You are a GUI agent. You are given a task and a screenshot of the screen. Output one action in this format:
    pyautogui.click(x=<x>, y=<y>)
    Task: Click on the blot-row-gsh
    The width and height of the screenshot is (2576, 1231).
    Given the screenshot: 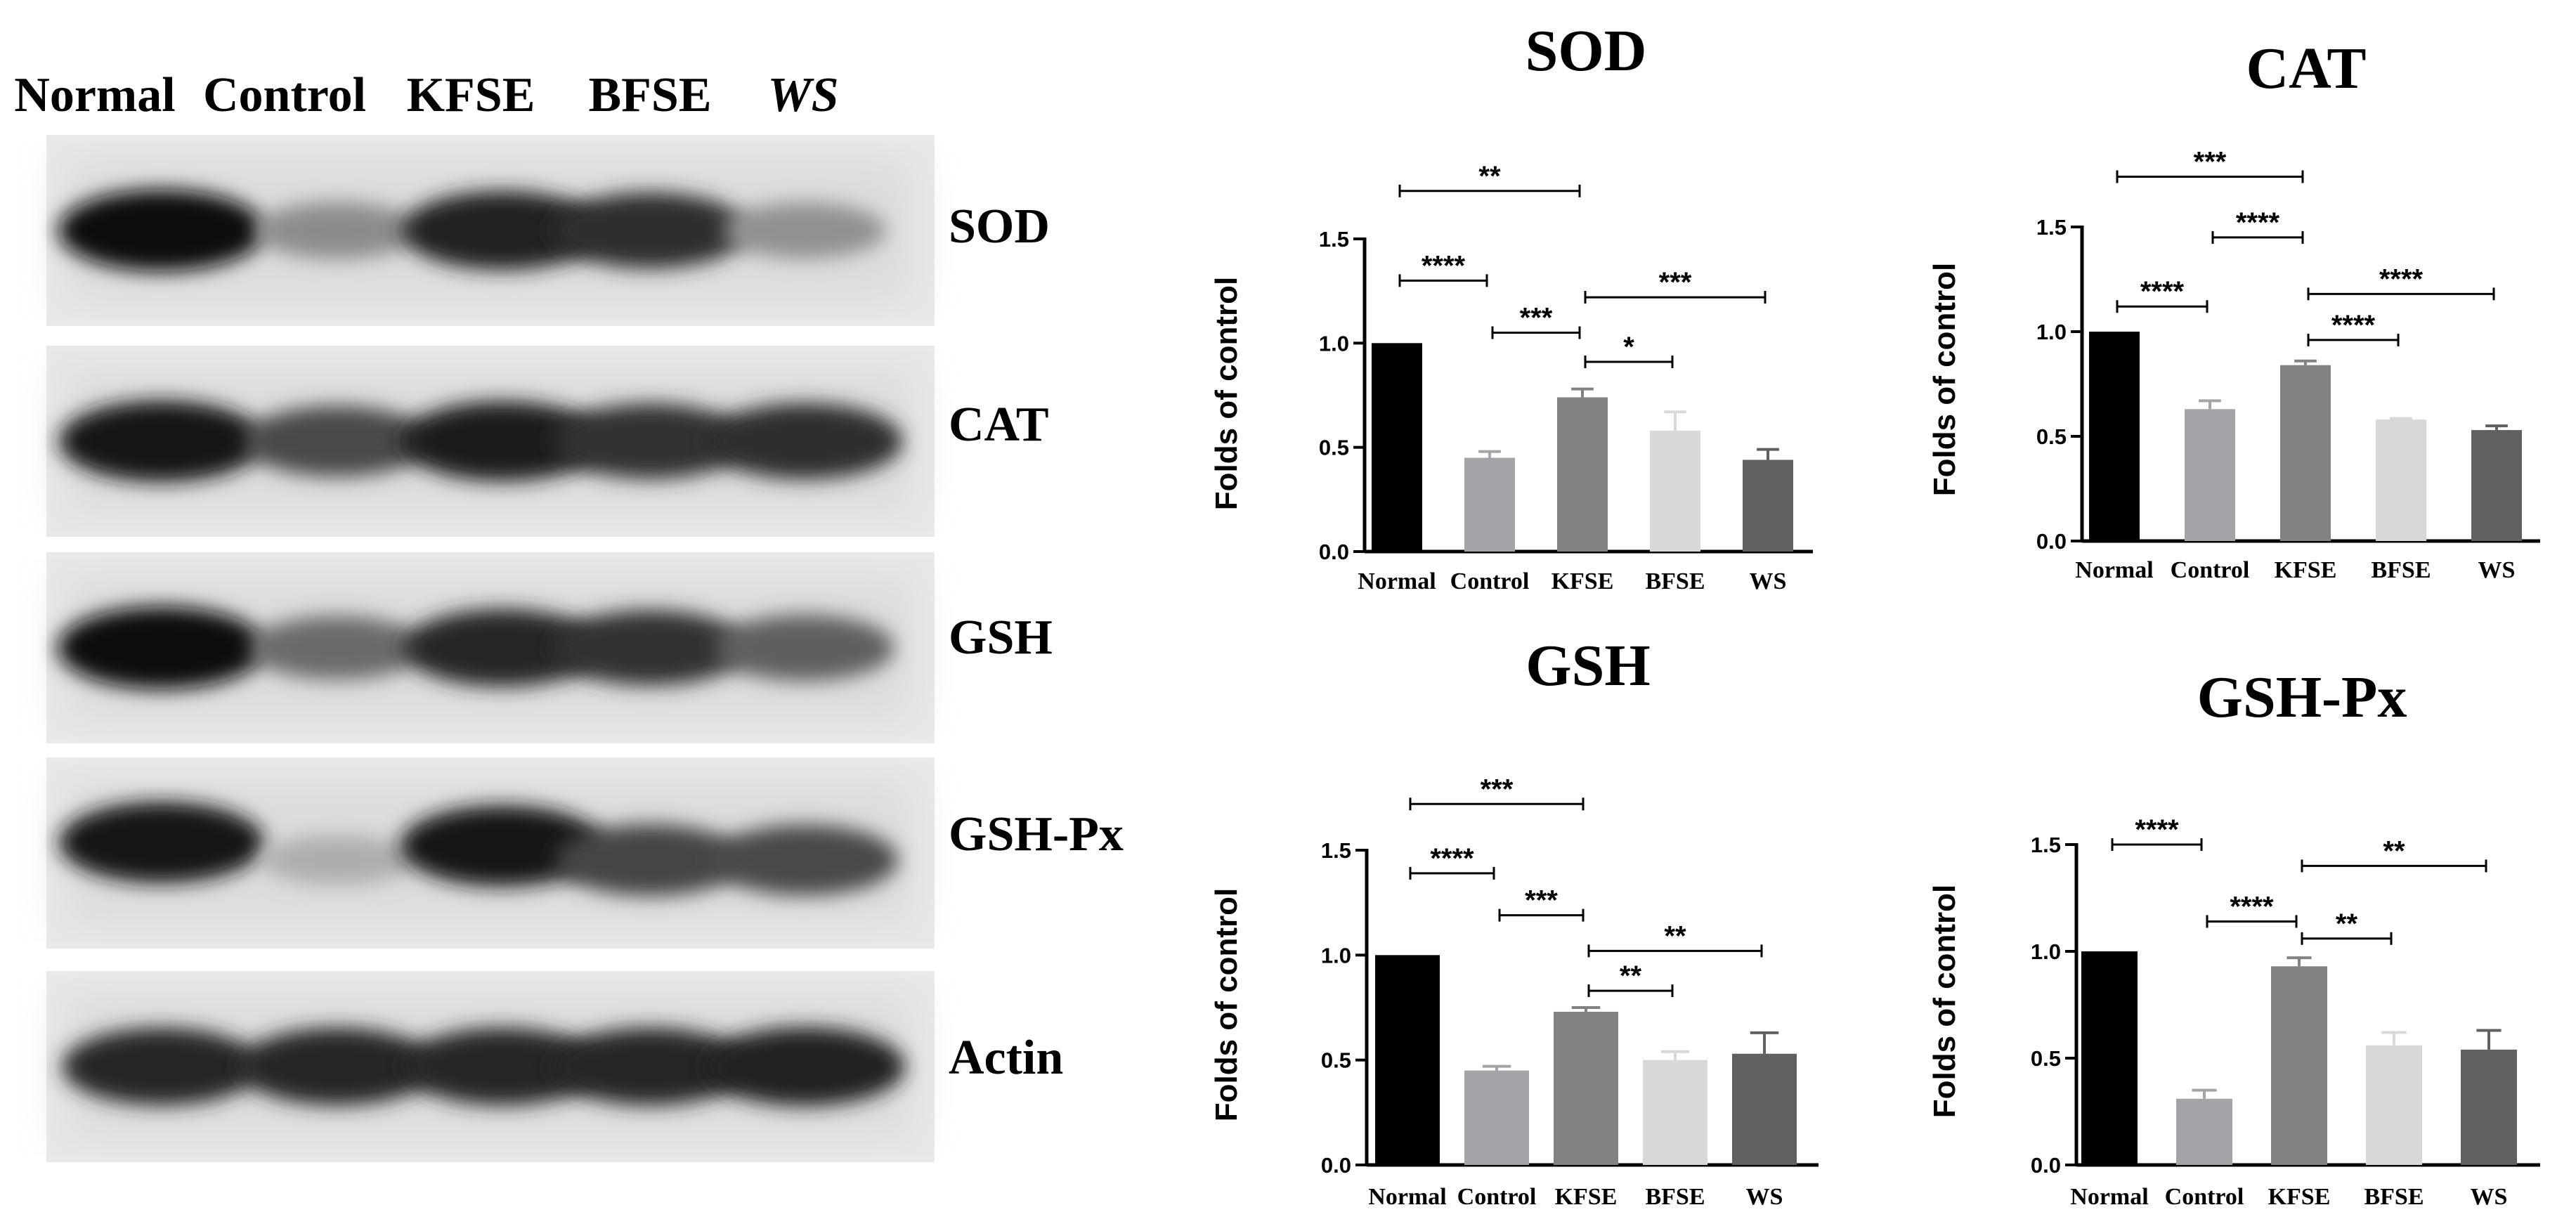 What is the action you would take?
    pyautogui.click(x=490, y=647)
    